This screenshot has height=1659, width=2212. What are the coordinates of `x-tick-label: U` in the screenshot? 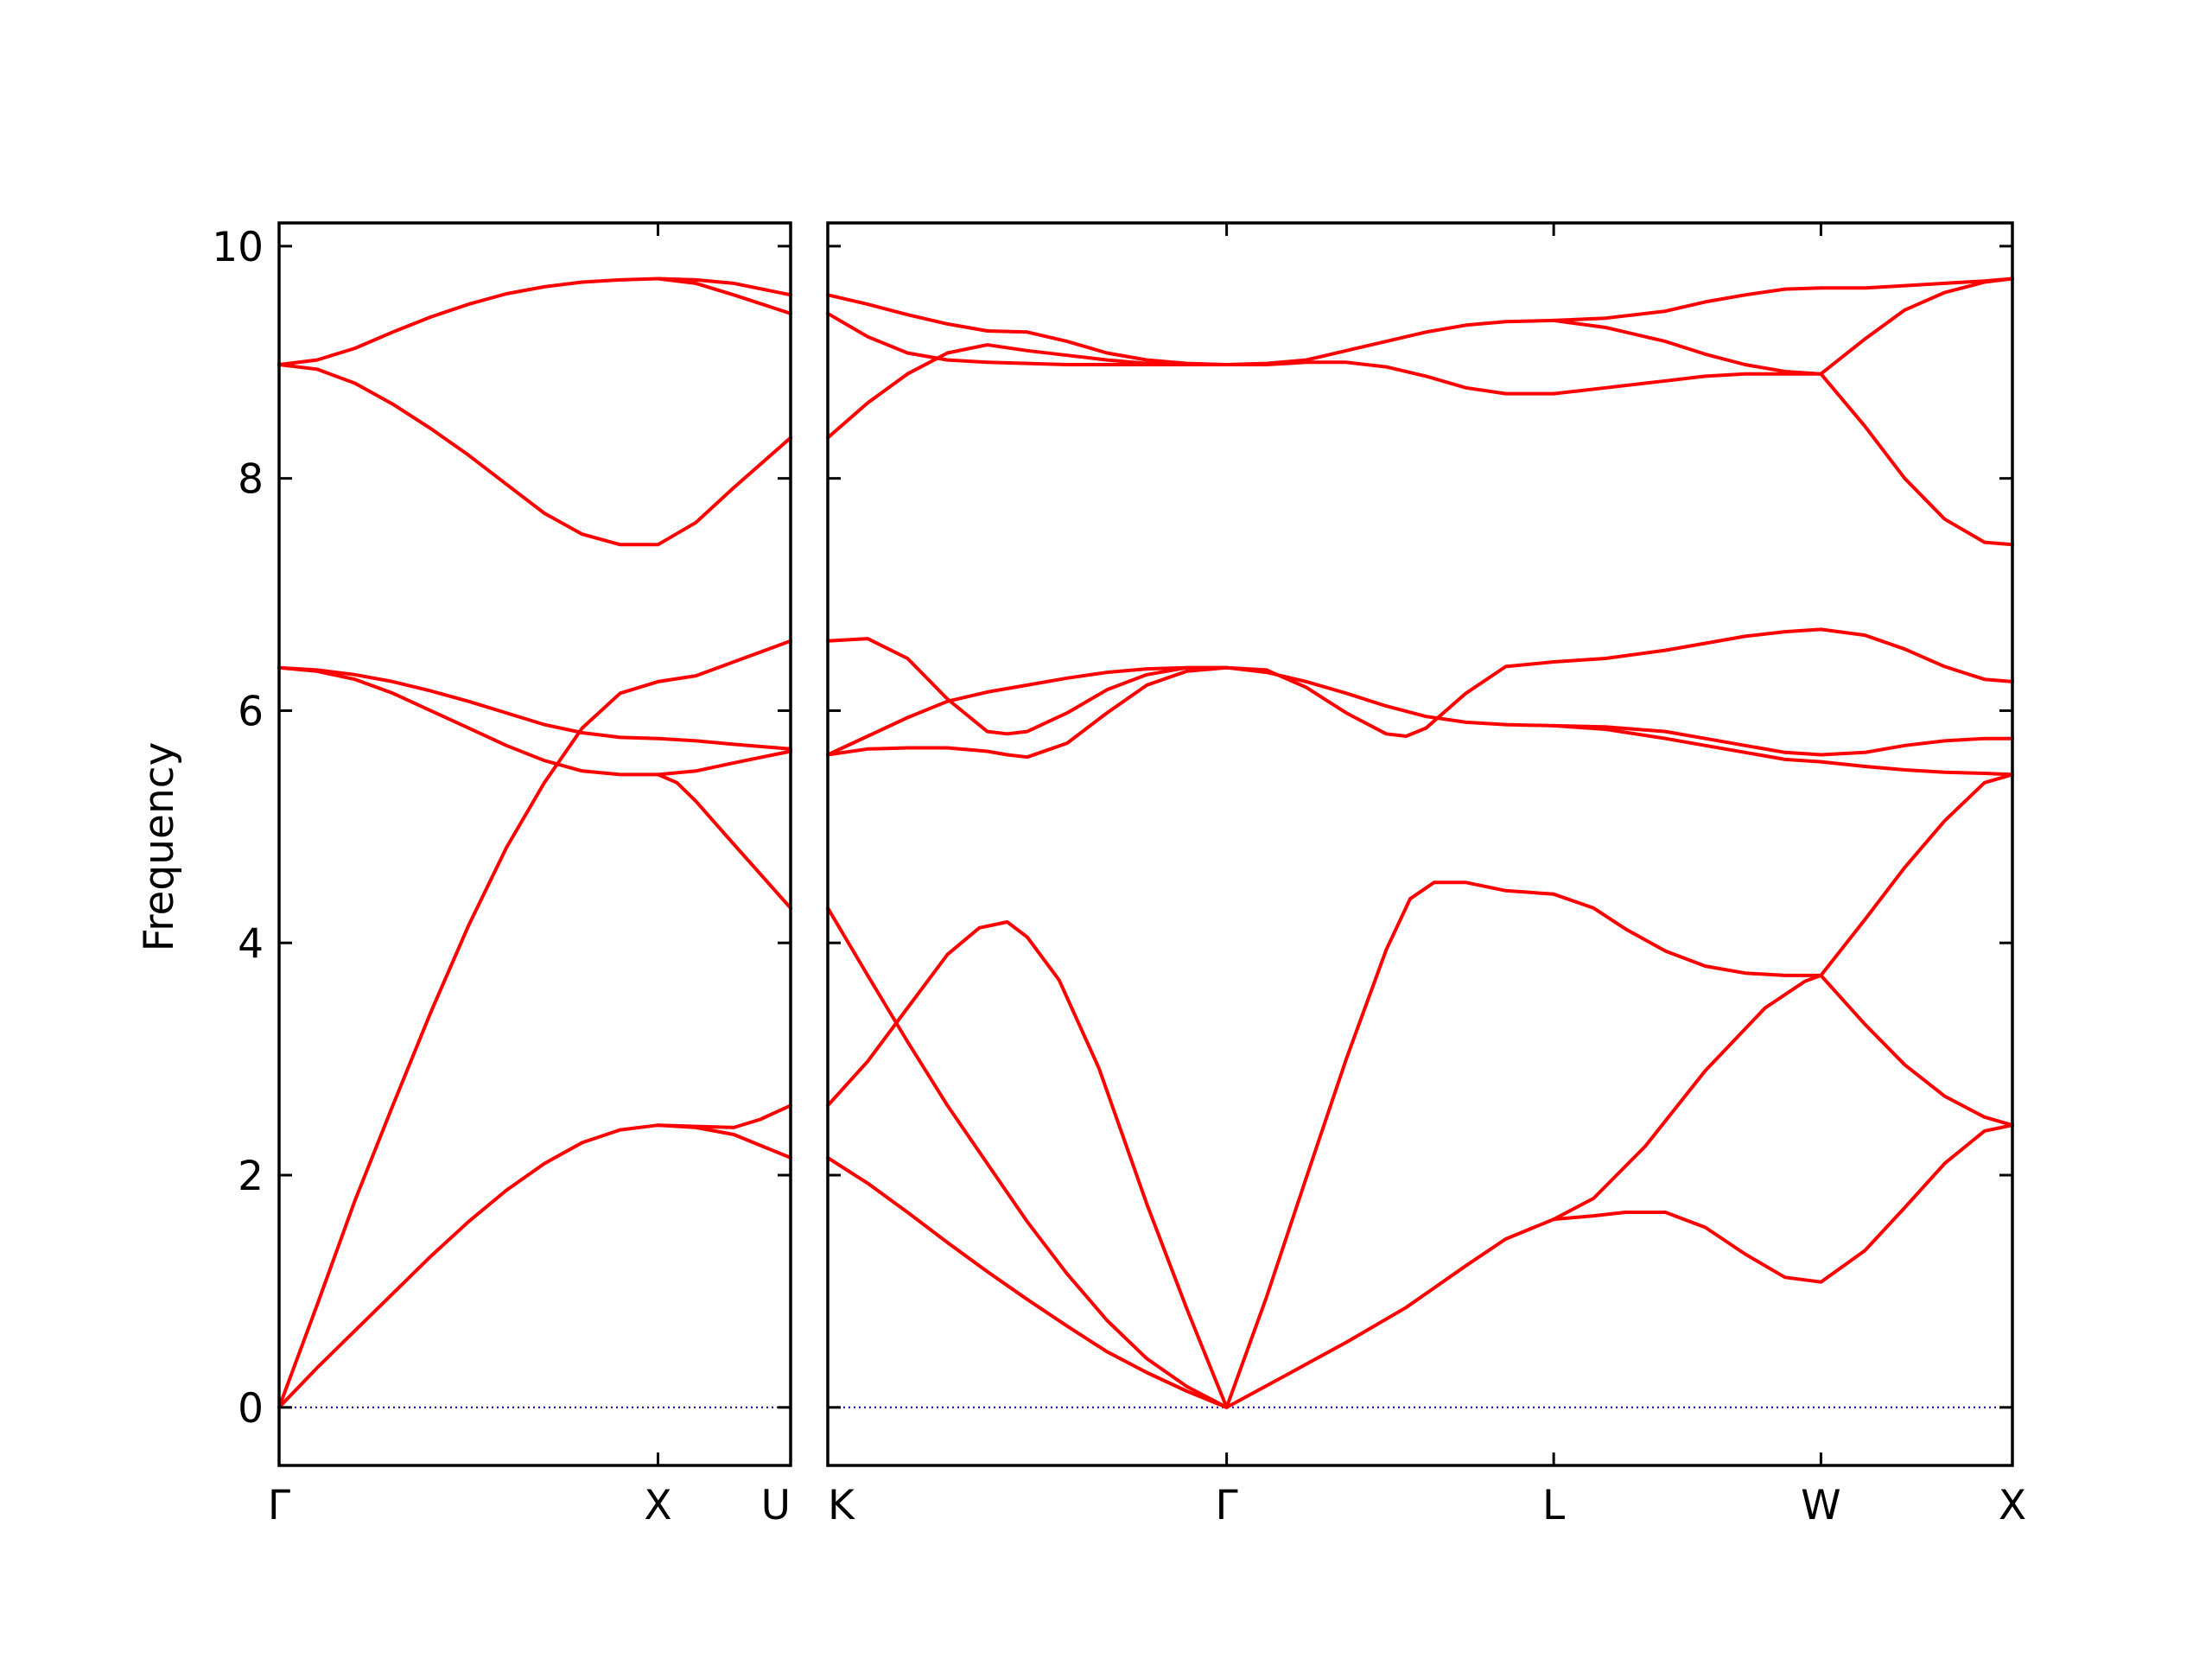 It's located at (776, 1505).